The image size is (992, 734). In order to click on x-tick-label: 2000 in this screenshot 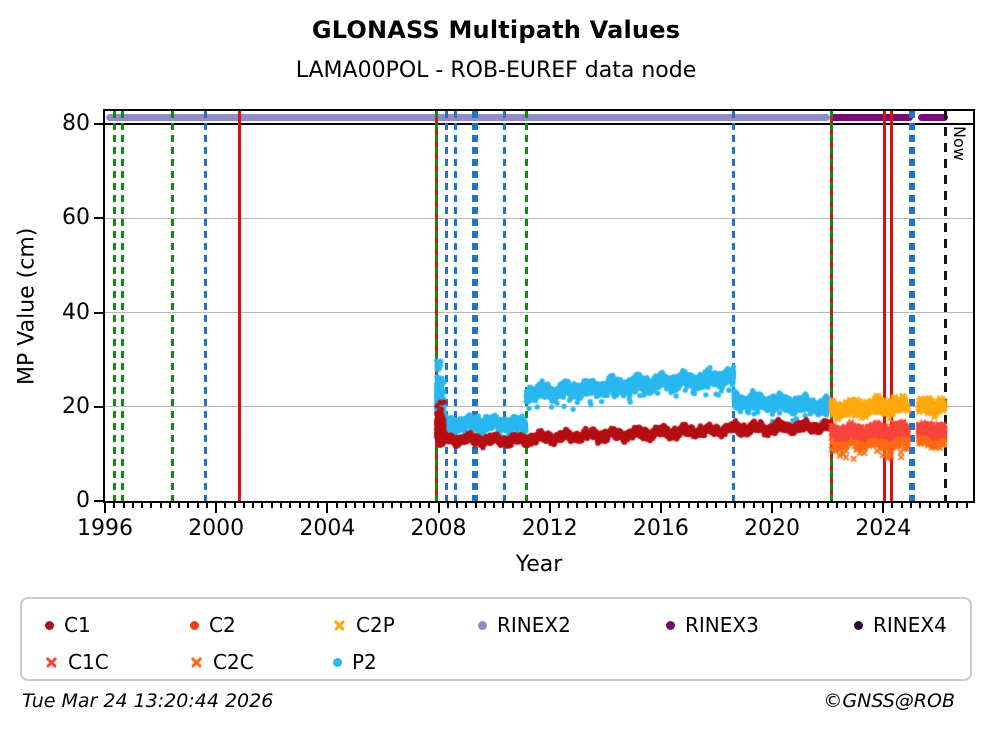, I will do `click(216, 528)`.